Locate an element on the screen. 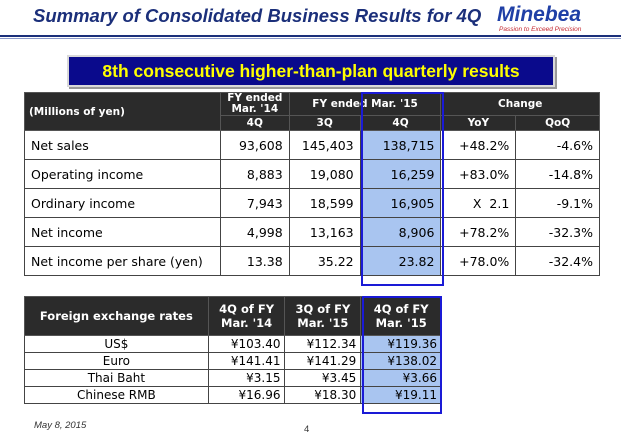 Image resolution: width=621 pixels, height=438 pixels. logo-tagline: Passion to Exceed Precision is located at coordinates (540, 29).